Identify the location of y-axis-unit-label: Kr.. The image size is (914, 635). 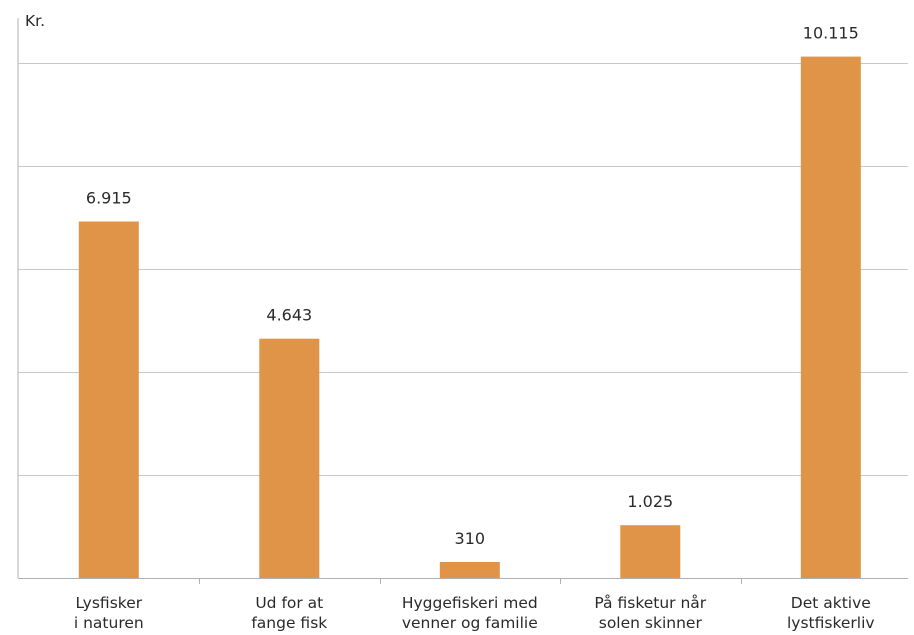
(35, 21).